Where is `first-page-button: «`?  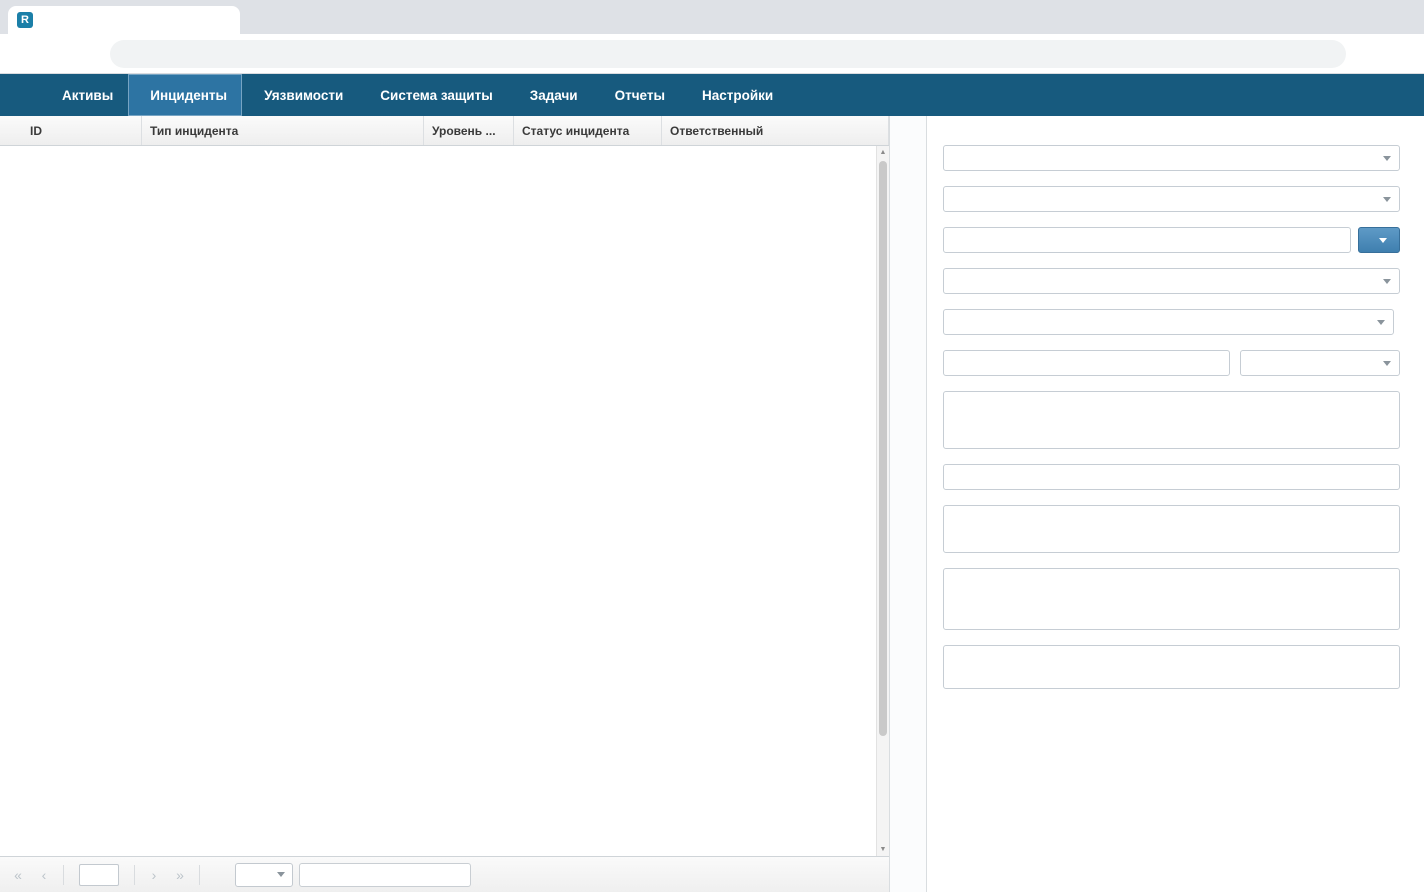 first-page-button: « is located at coordinates (18, 874).